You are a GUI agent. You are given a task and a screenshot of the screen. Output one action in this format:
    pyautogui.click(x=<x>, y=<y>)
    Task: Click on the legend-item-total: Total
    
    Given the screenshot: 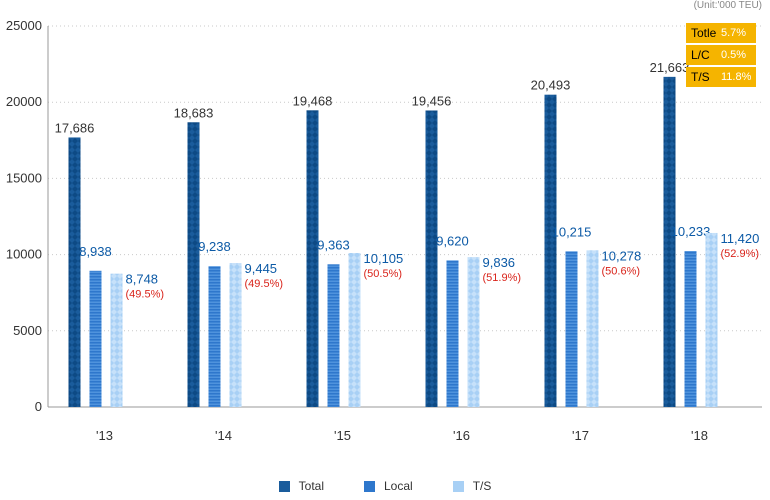 What is the action you would take?
    pyautogui.click(x=301, y=486)
    